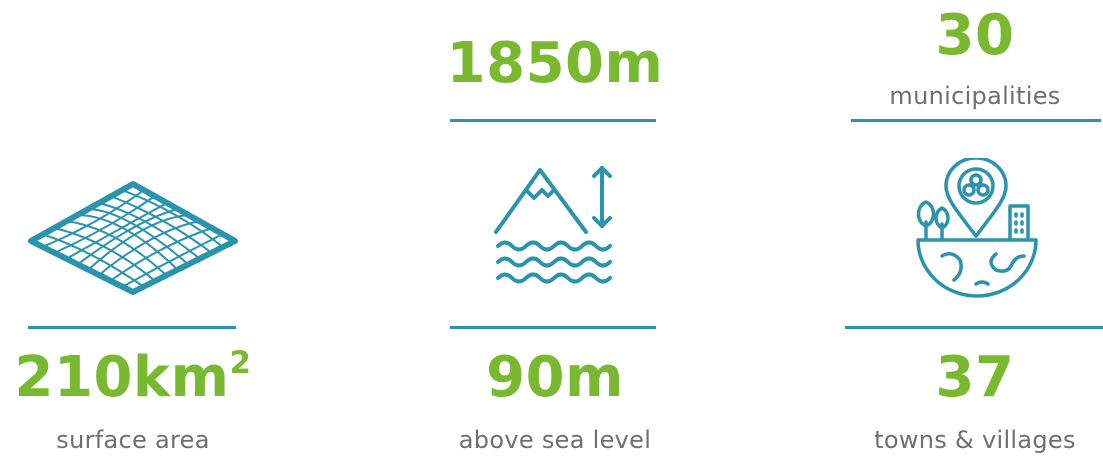 This screenshot has width=1103, height=459. What do you see at coordinates (555, 440) in the screenshot?
I see `elevation-min-label: above sea level` at bounding box center [555, 440].